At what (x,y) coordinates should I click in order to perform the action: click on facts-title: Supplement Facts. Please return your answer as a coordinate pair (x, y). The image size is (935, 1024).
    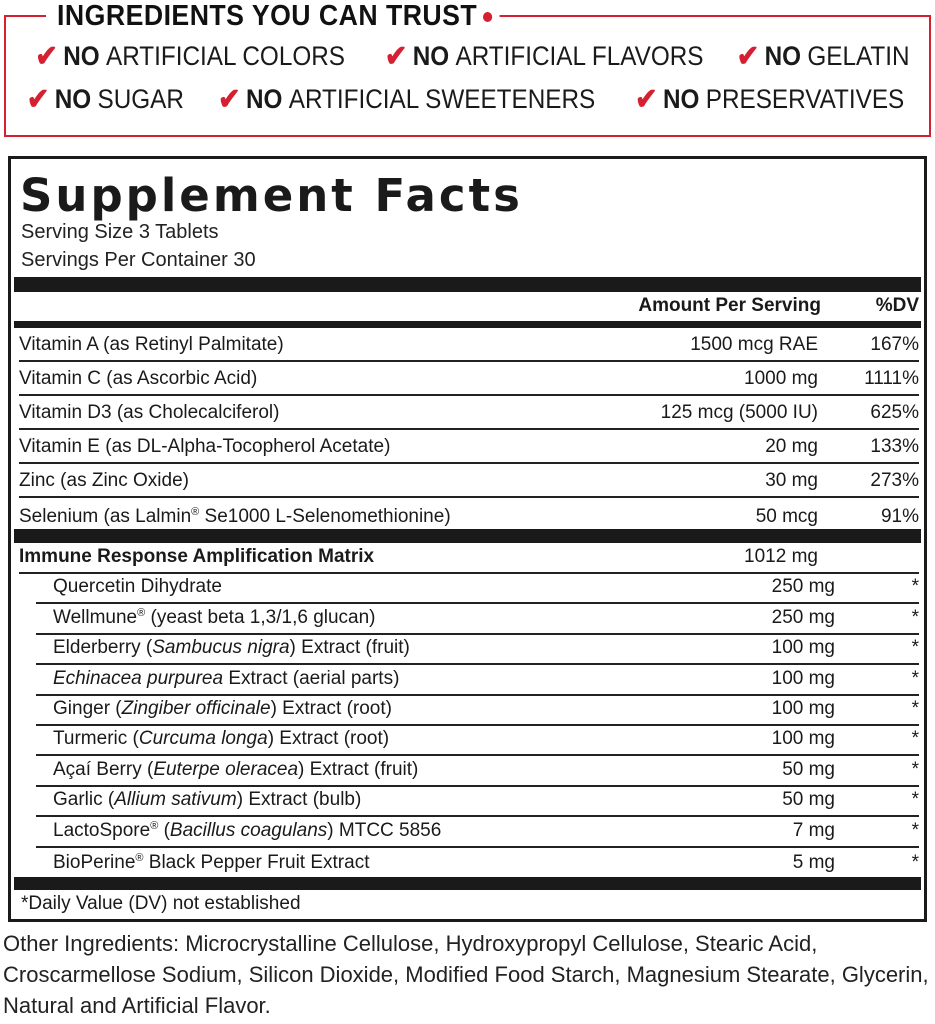
    Looking at the image, I should click on (271, 195).